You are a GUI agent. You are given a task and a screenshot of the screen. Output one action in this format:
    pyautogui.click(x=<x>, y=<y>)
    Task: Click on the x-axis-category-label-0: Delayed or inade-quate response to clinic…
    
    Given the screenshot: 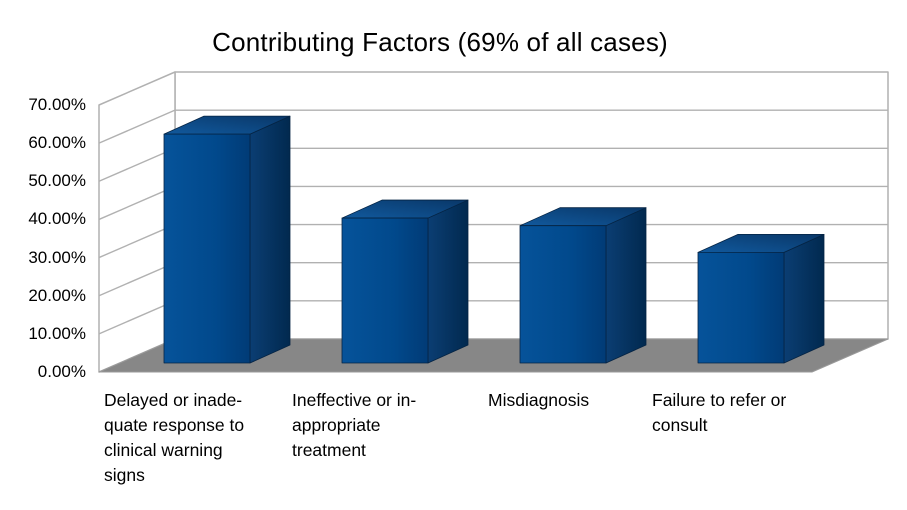 What is the action you would take?
    pyautogui.click(x=174, y=438)
    